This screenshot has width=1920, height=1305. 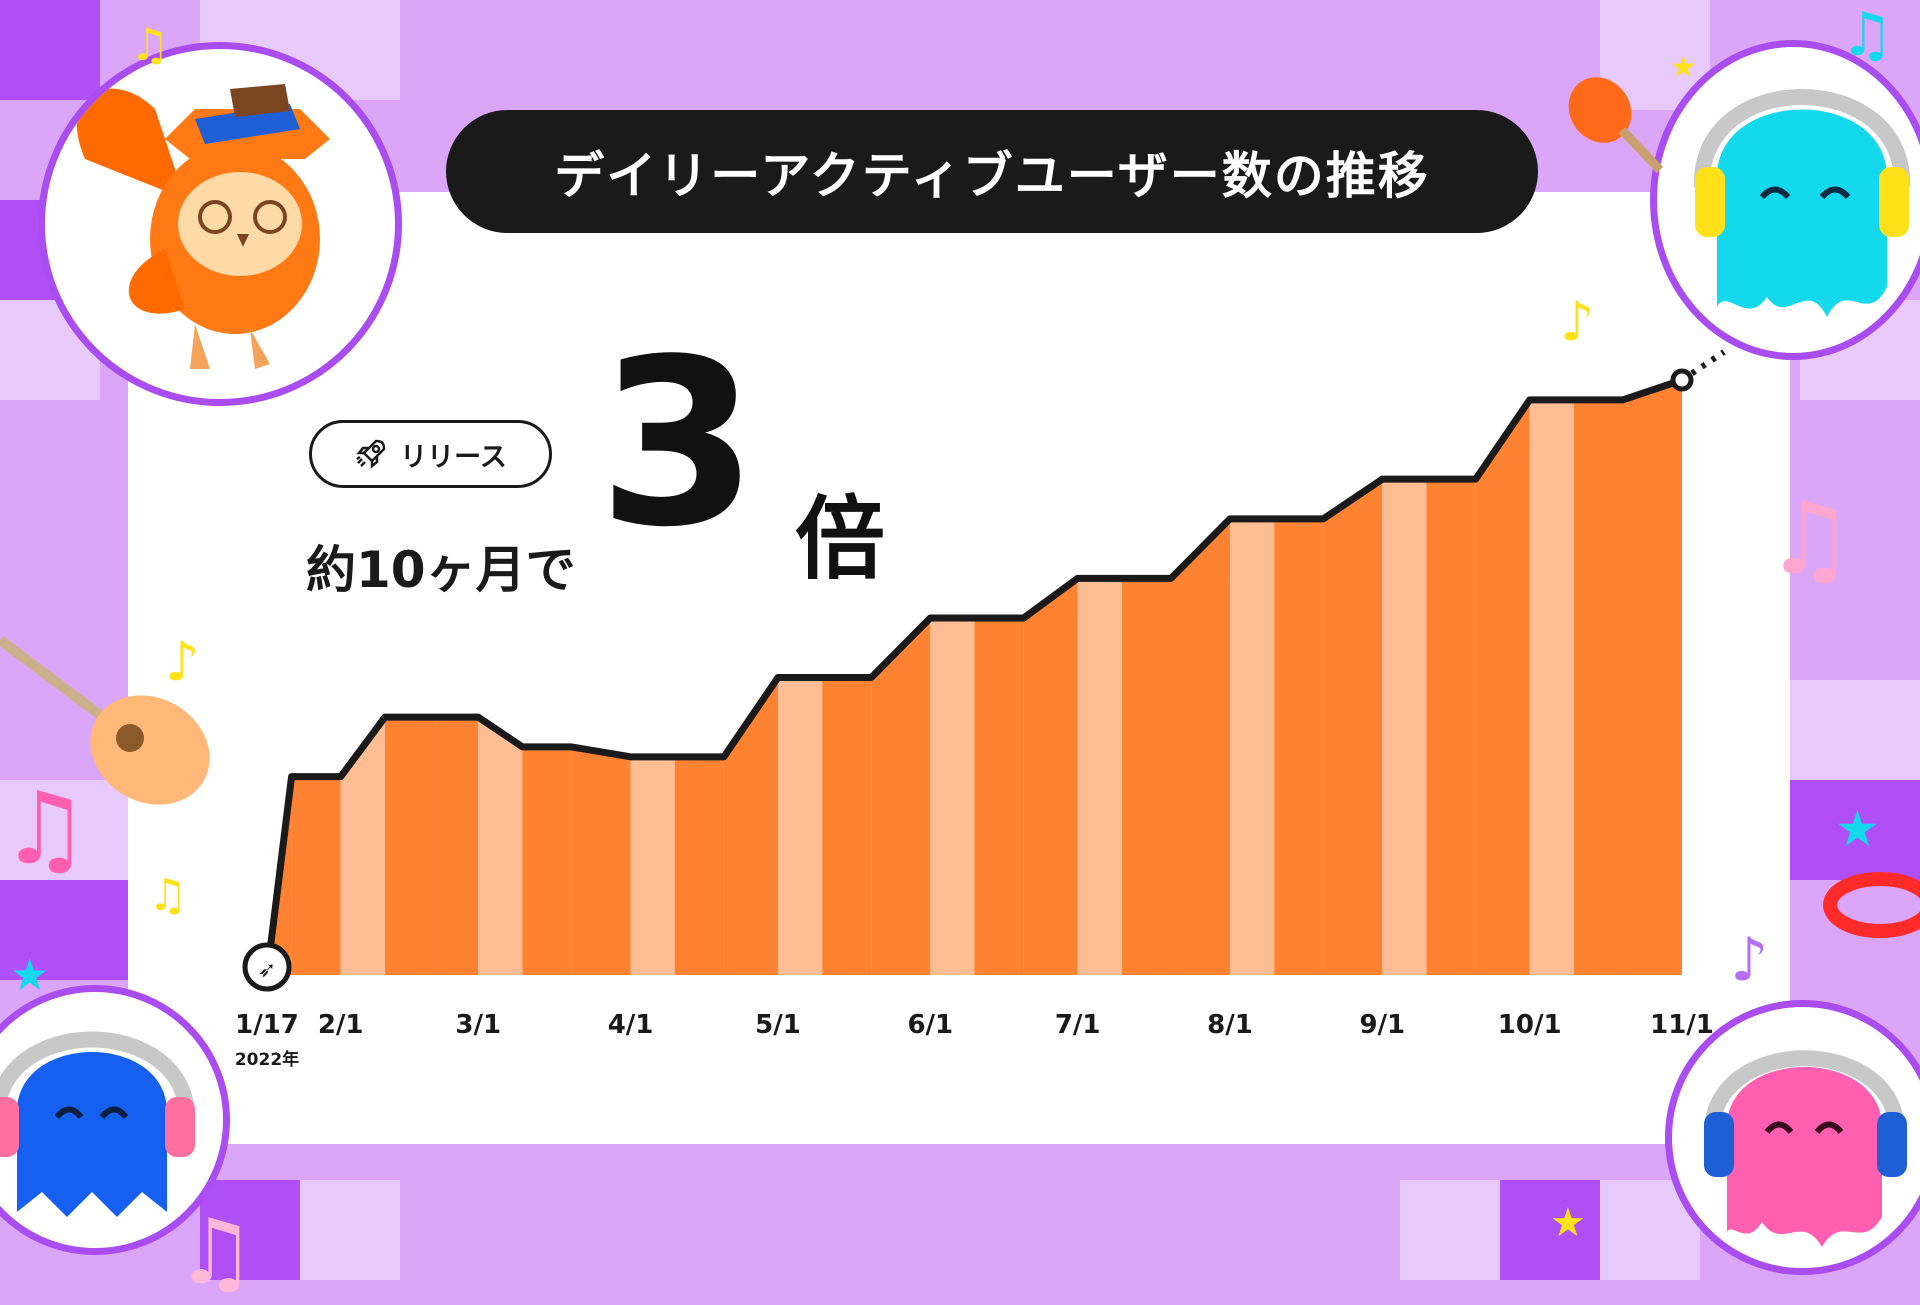 What do you see at coordinates (1792, 1137) in the screenshot?
I see `pink-ghost-character` at bounding box center [1792, 1137].